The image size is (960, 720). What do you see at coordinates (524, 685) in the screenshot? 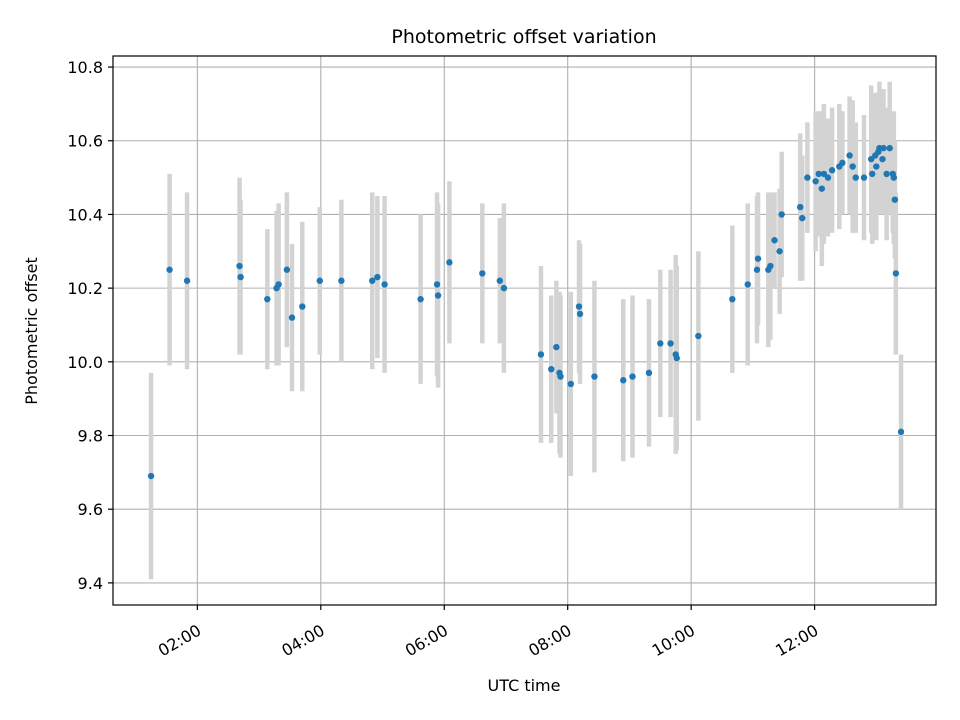
I see `x-axis-label: UTC time` at bounding box center [524, 685].